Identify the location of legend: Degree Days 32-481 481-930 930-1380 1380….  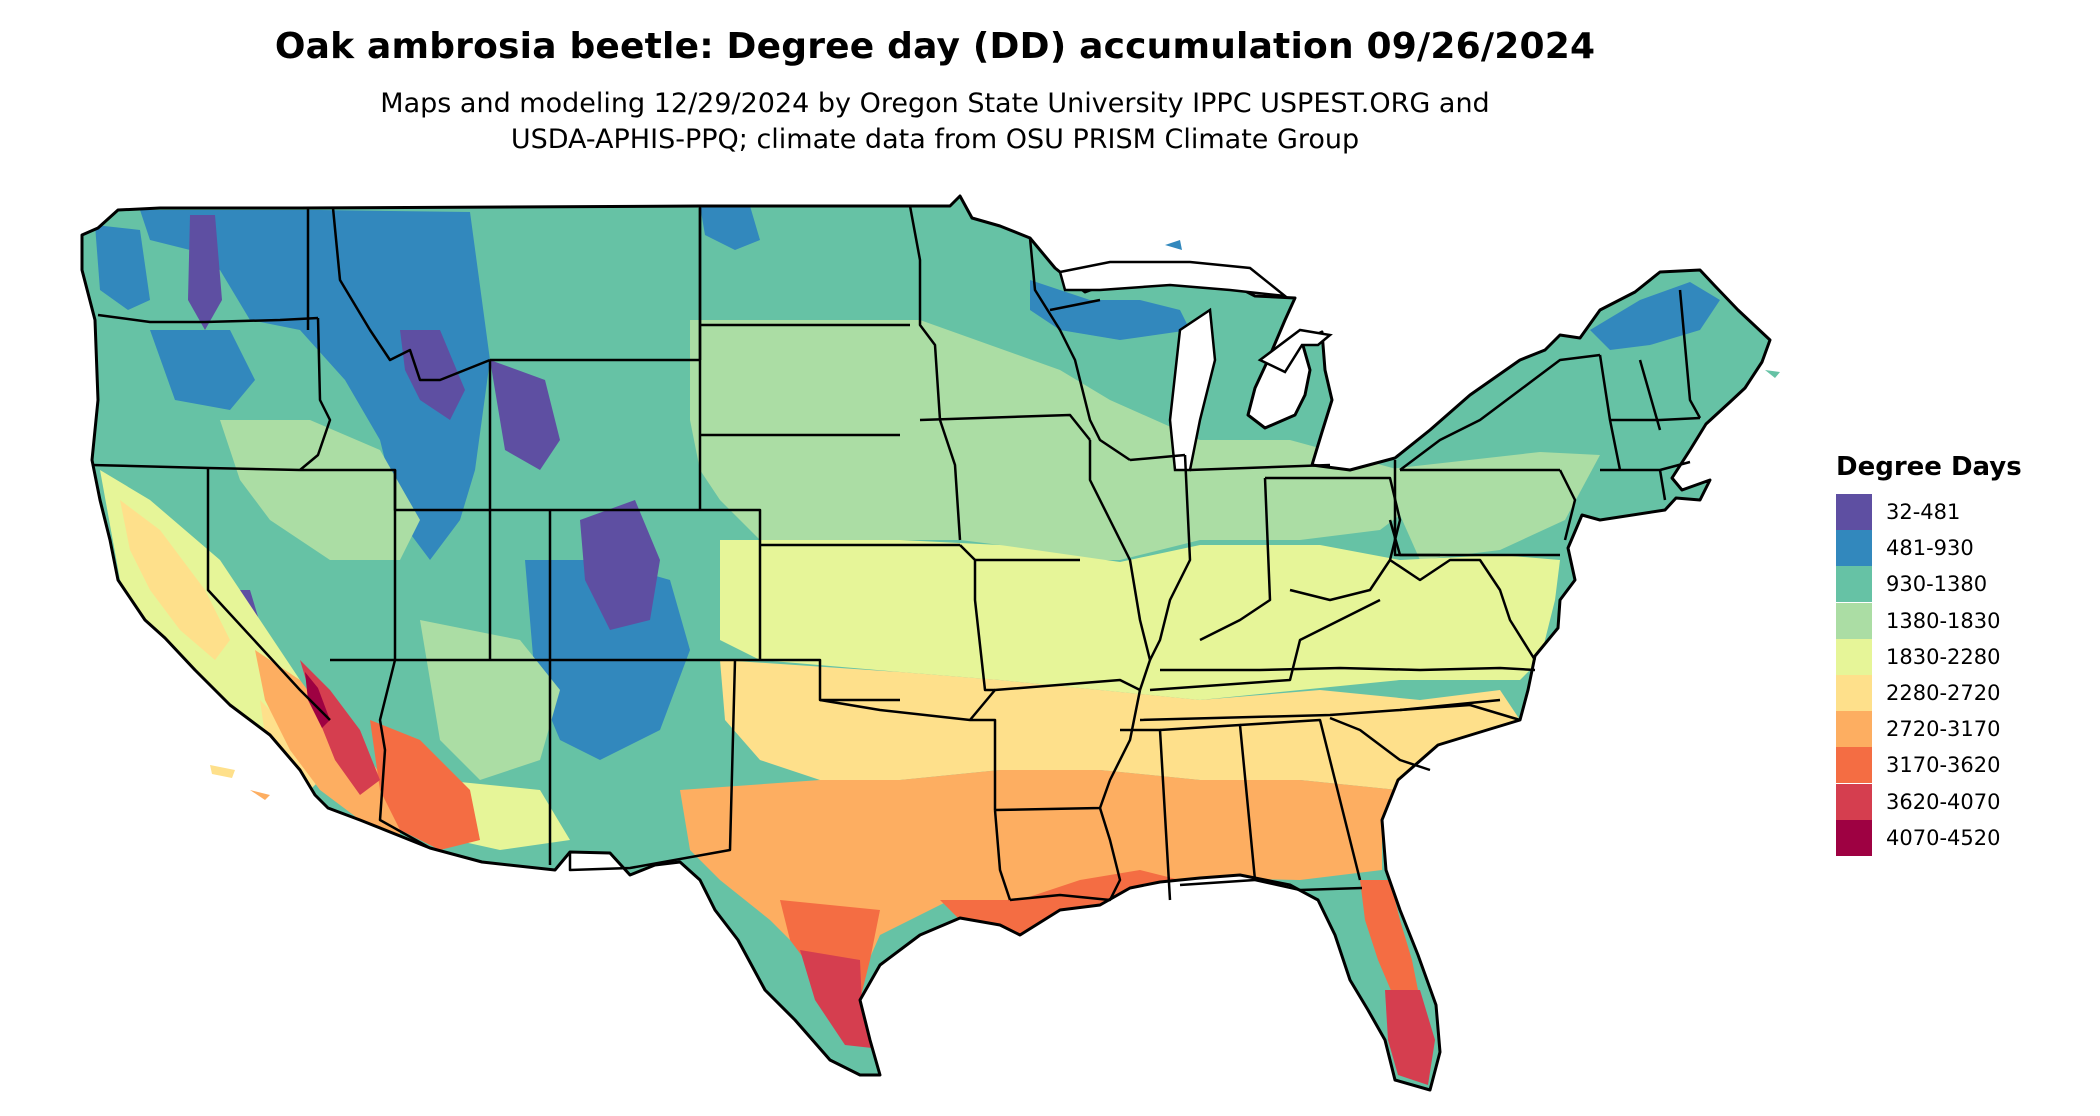
(1929, 654).